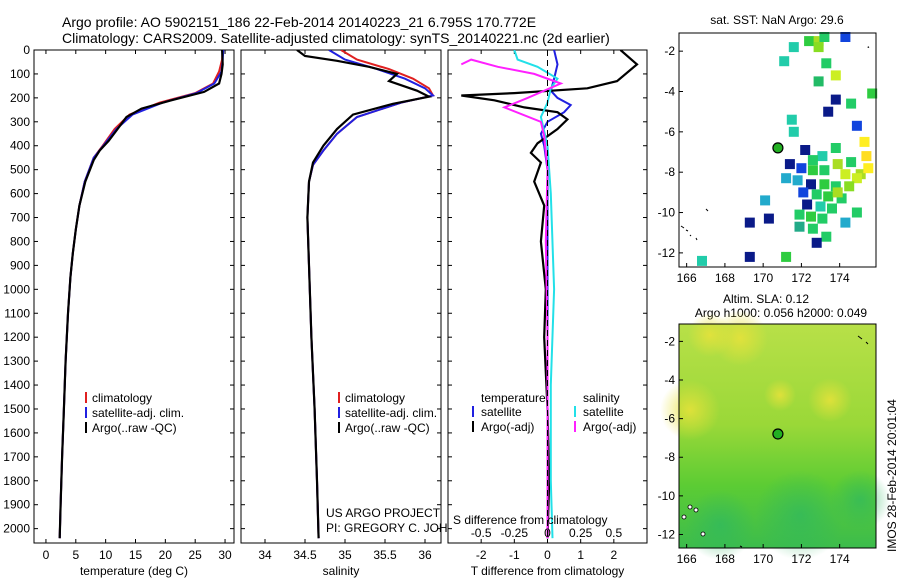 The image size is (900, 580). Describe the element at coordinates (601, 398) in the screenshot. I see `legend-title: salinity` at that location.